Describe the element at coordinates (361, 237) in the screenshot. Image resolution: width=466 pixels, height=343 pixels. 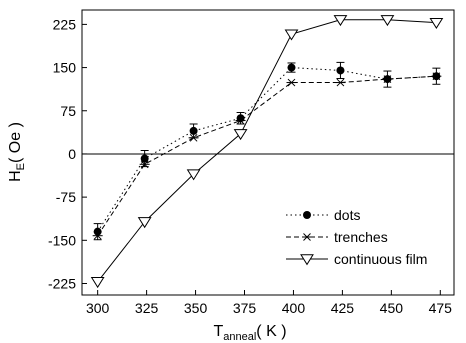
I see `legend-label: trenches` at that location.